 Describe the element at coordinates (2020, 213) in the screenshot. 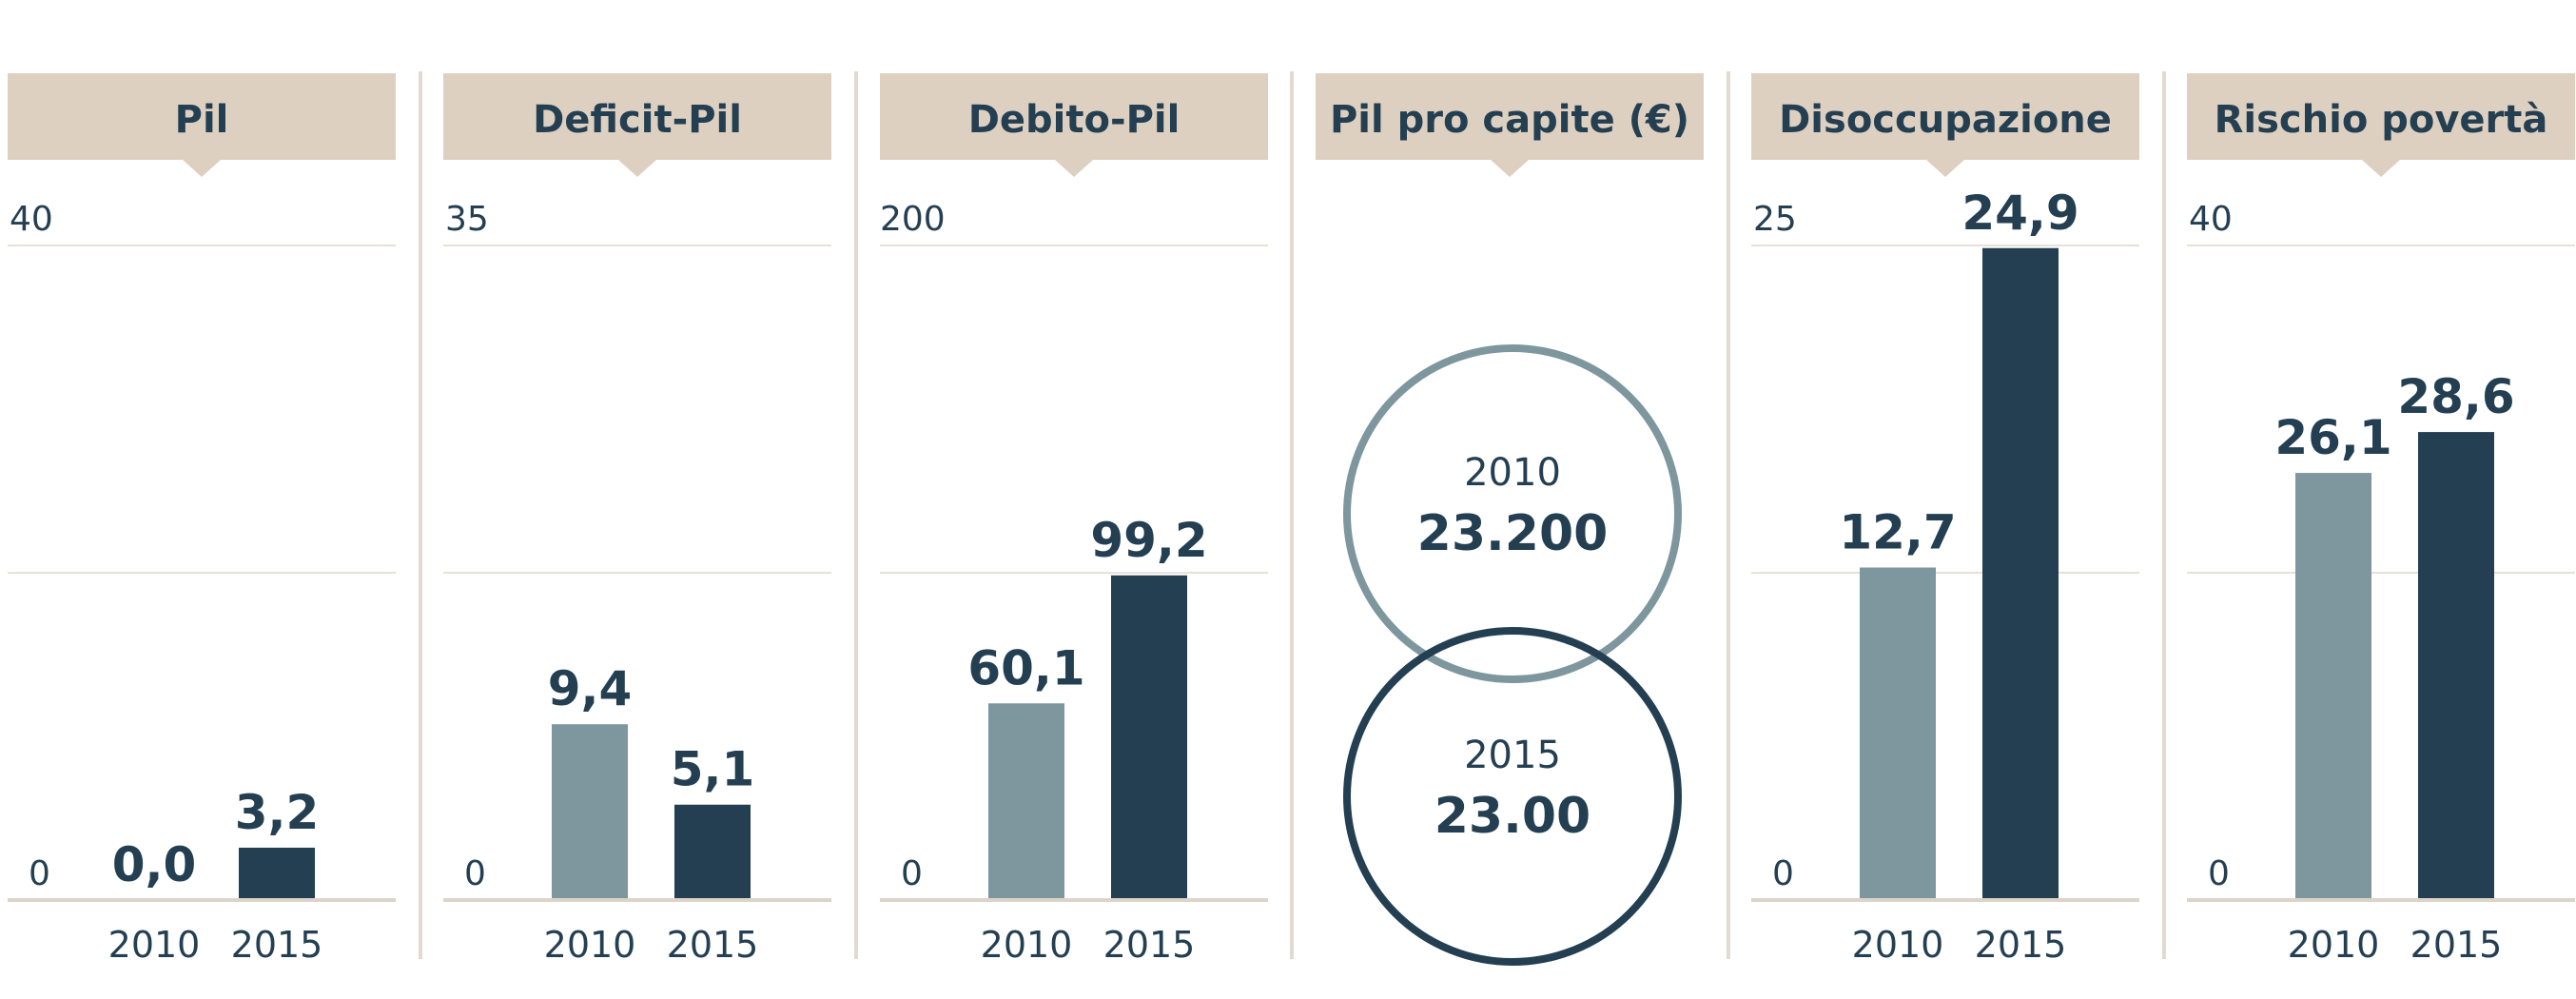

I see `data-label-2015: 24,9` at that location.